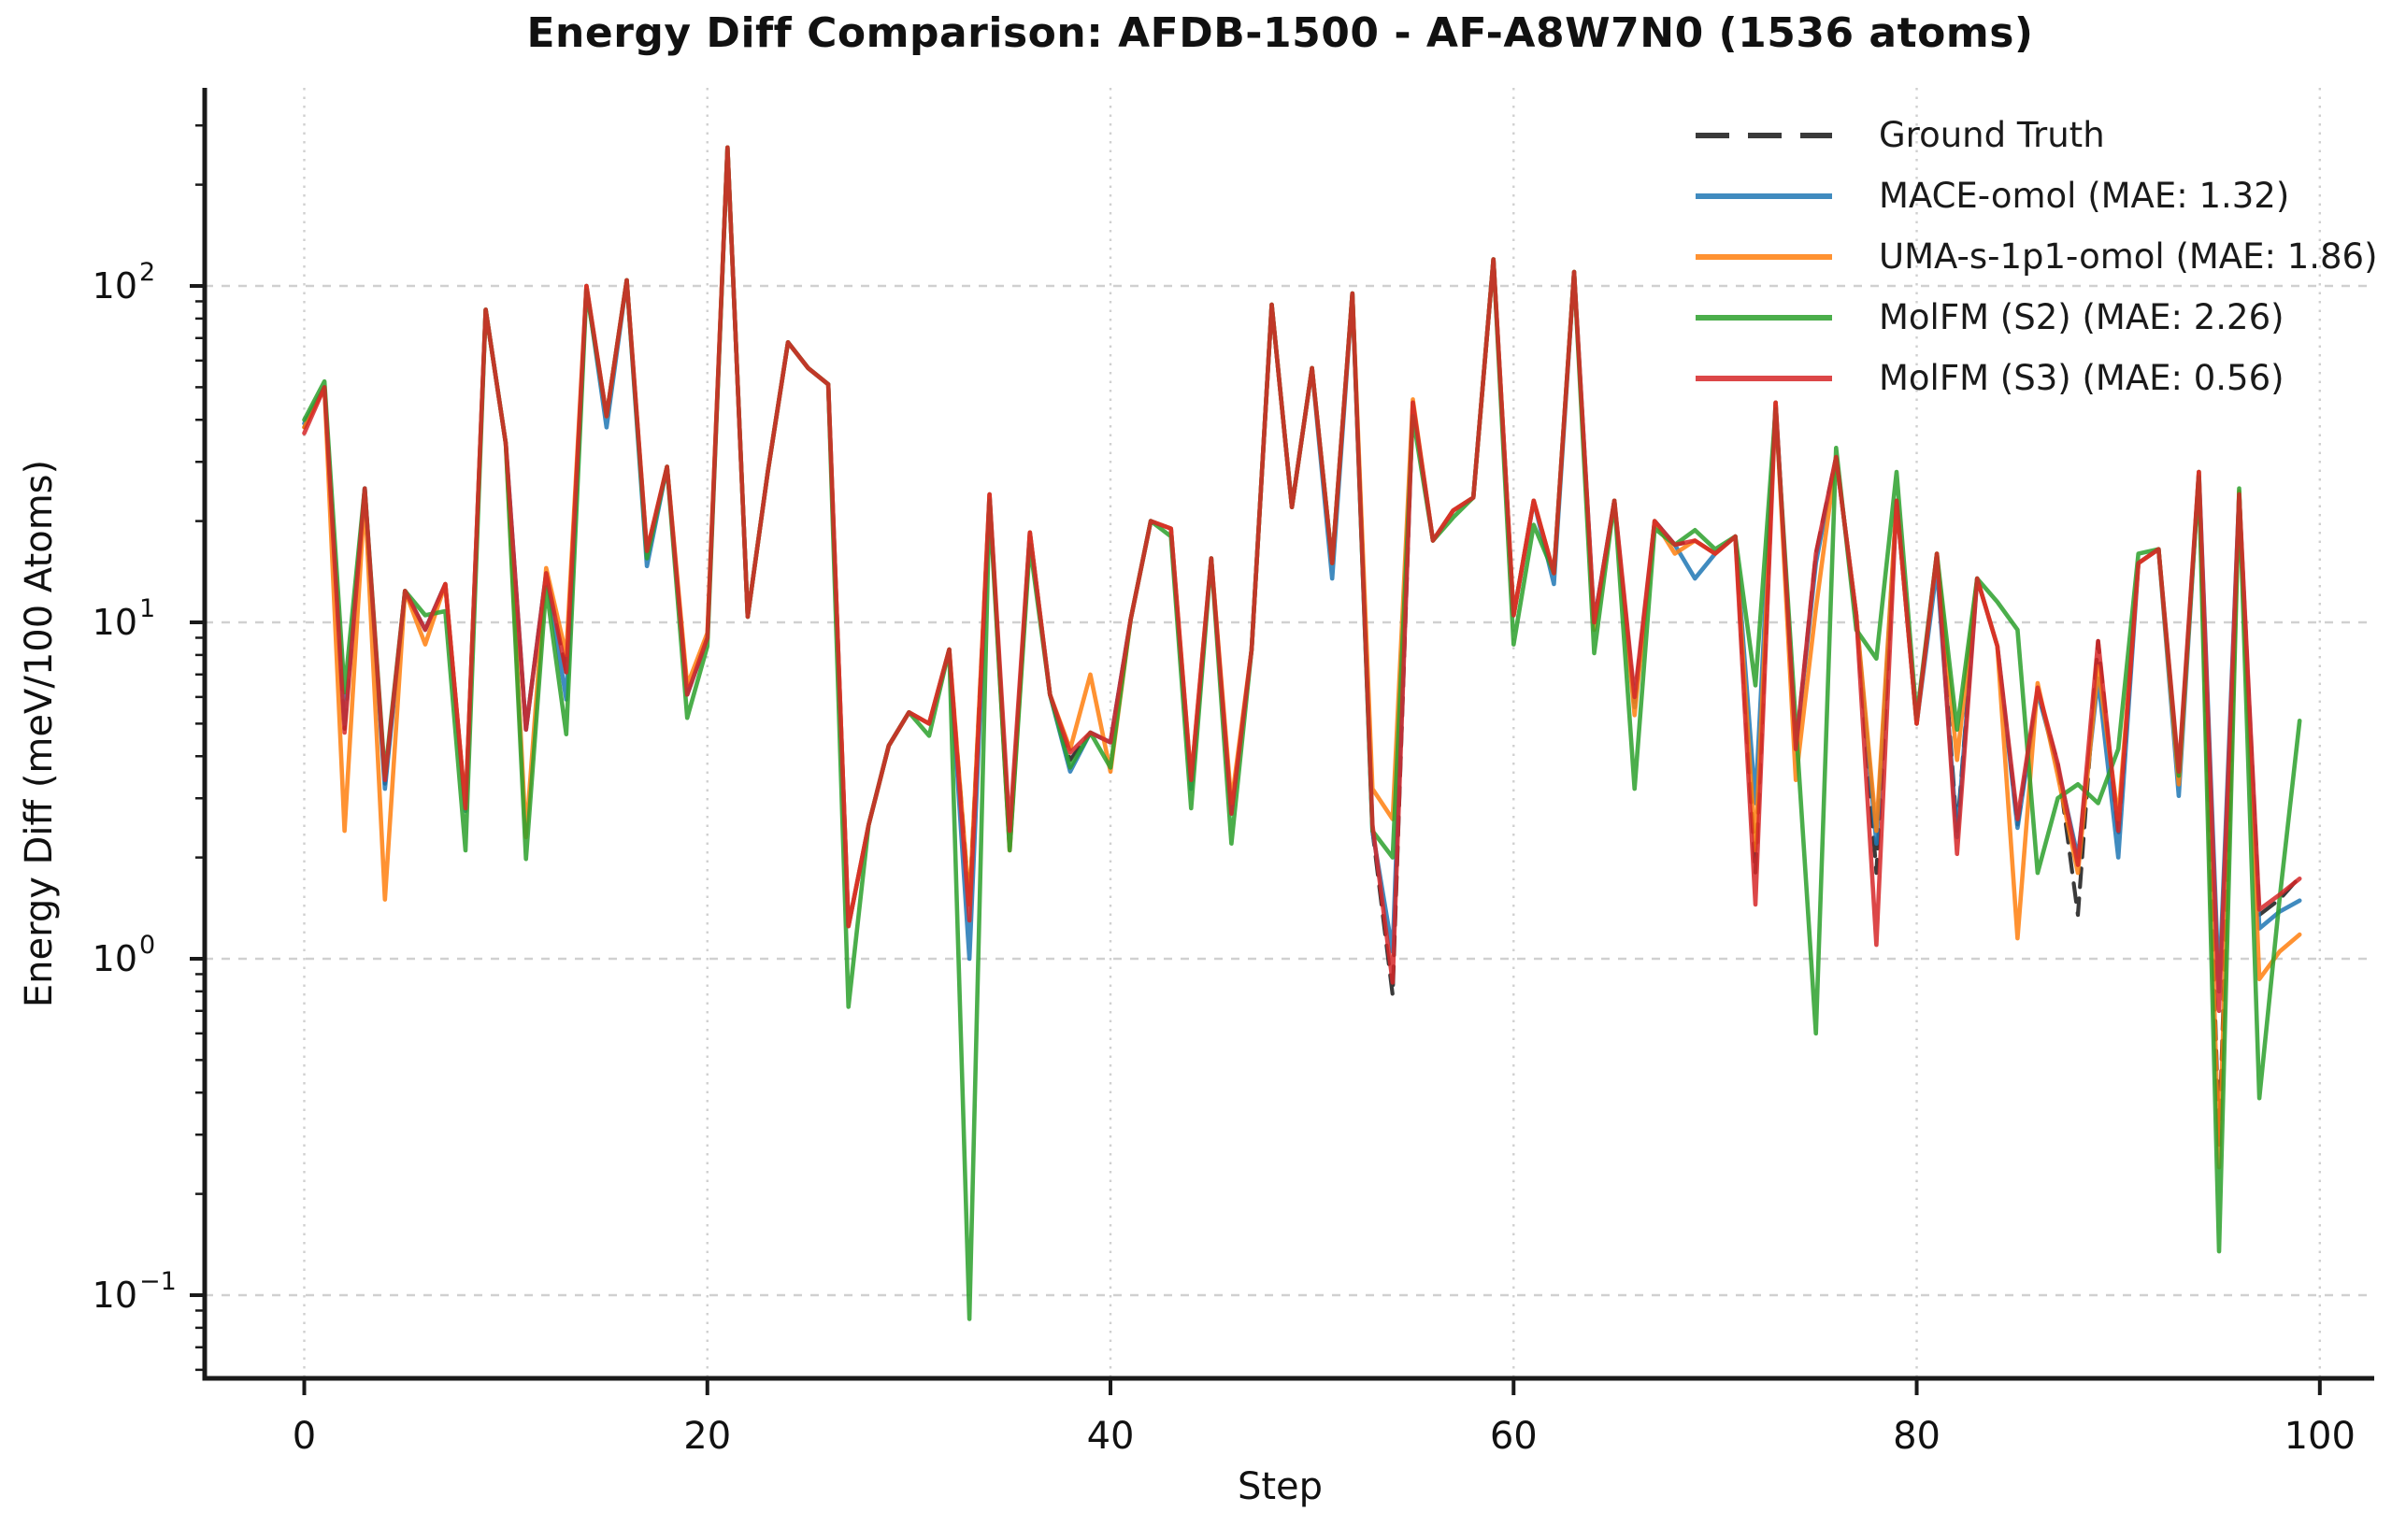 The width and height of the screenshot is (2406, 1540). What do you see at coordinates (39, 733) in the screenshot?
I see `y-axis-label: Energy Diff (meV/100 Atoms)` at bounding box center [39, 733].